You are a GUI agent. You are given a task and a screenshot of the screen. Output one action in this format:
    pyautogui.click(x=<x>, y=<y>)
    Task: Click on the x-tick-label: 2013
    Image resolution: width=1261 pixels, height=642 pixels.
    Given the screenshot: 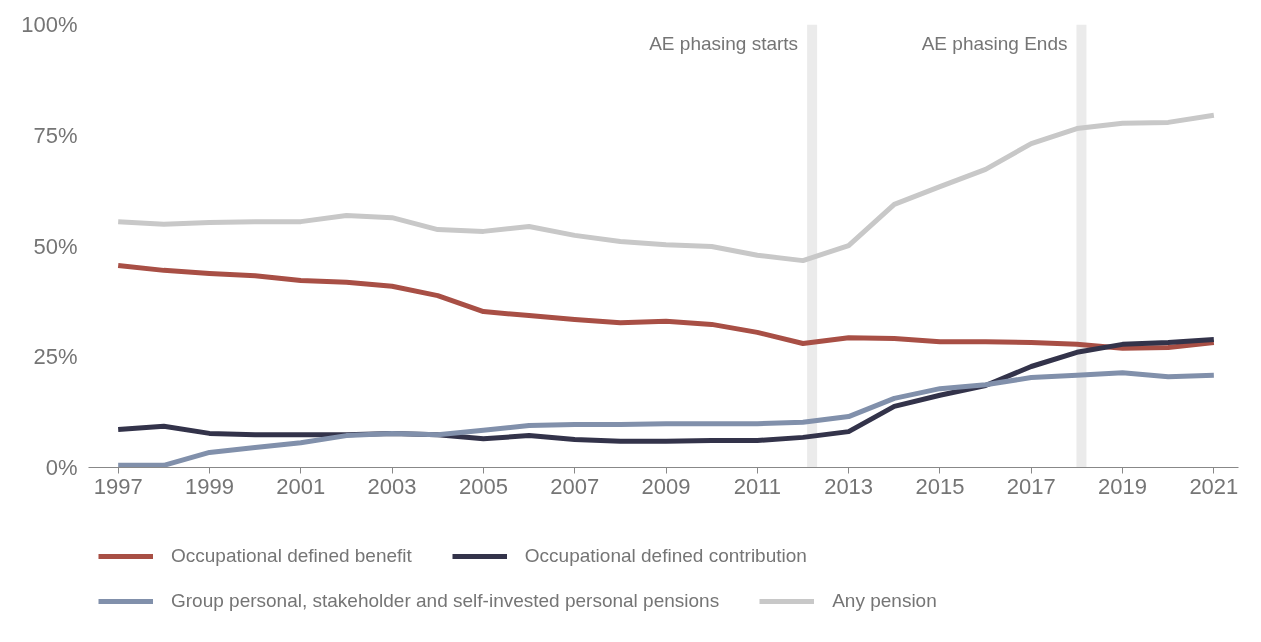 What is the action you would take?
    pyautogui.click(x=849, y=486)
    